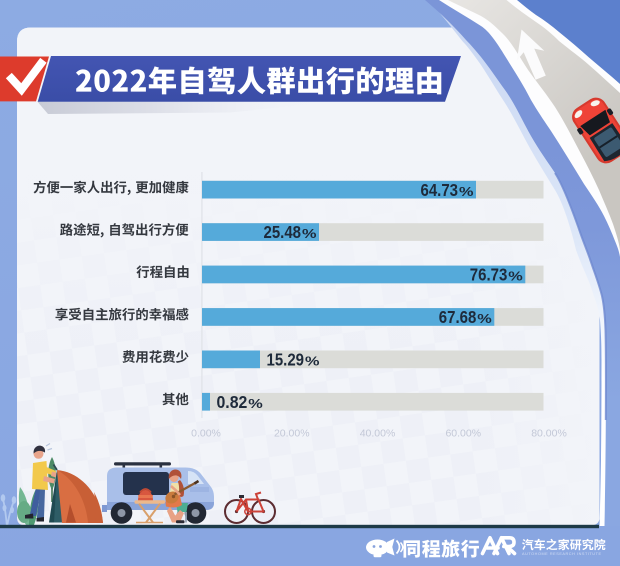 The height and width of the screenshot is (566, 620). Describe the element at coordinates (549, 434) in the screenshot. I see `svg-text: 80.00%` at that location.